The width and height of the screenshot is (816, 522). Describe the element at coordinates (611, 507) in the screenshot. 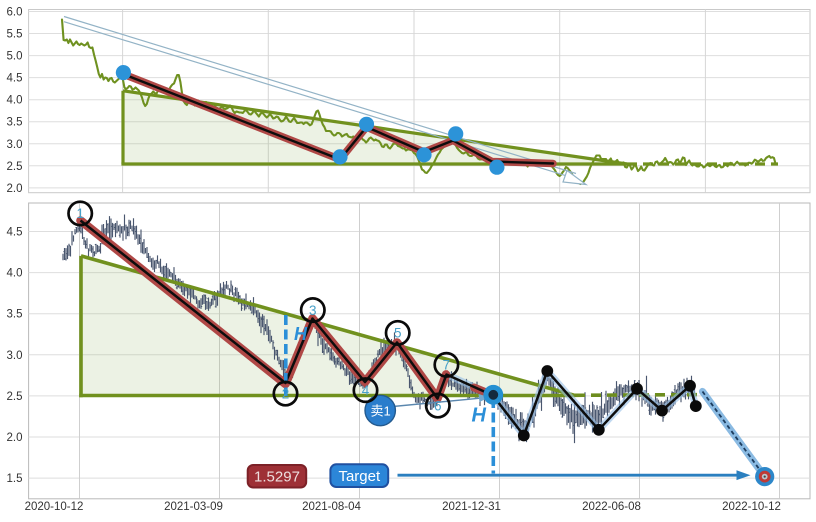

I see `svg-text: 2022-06-08` at that location.